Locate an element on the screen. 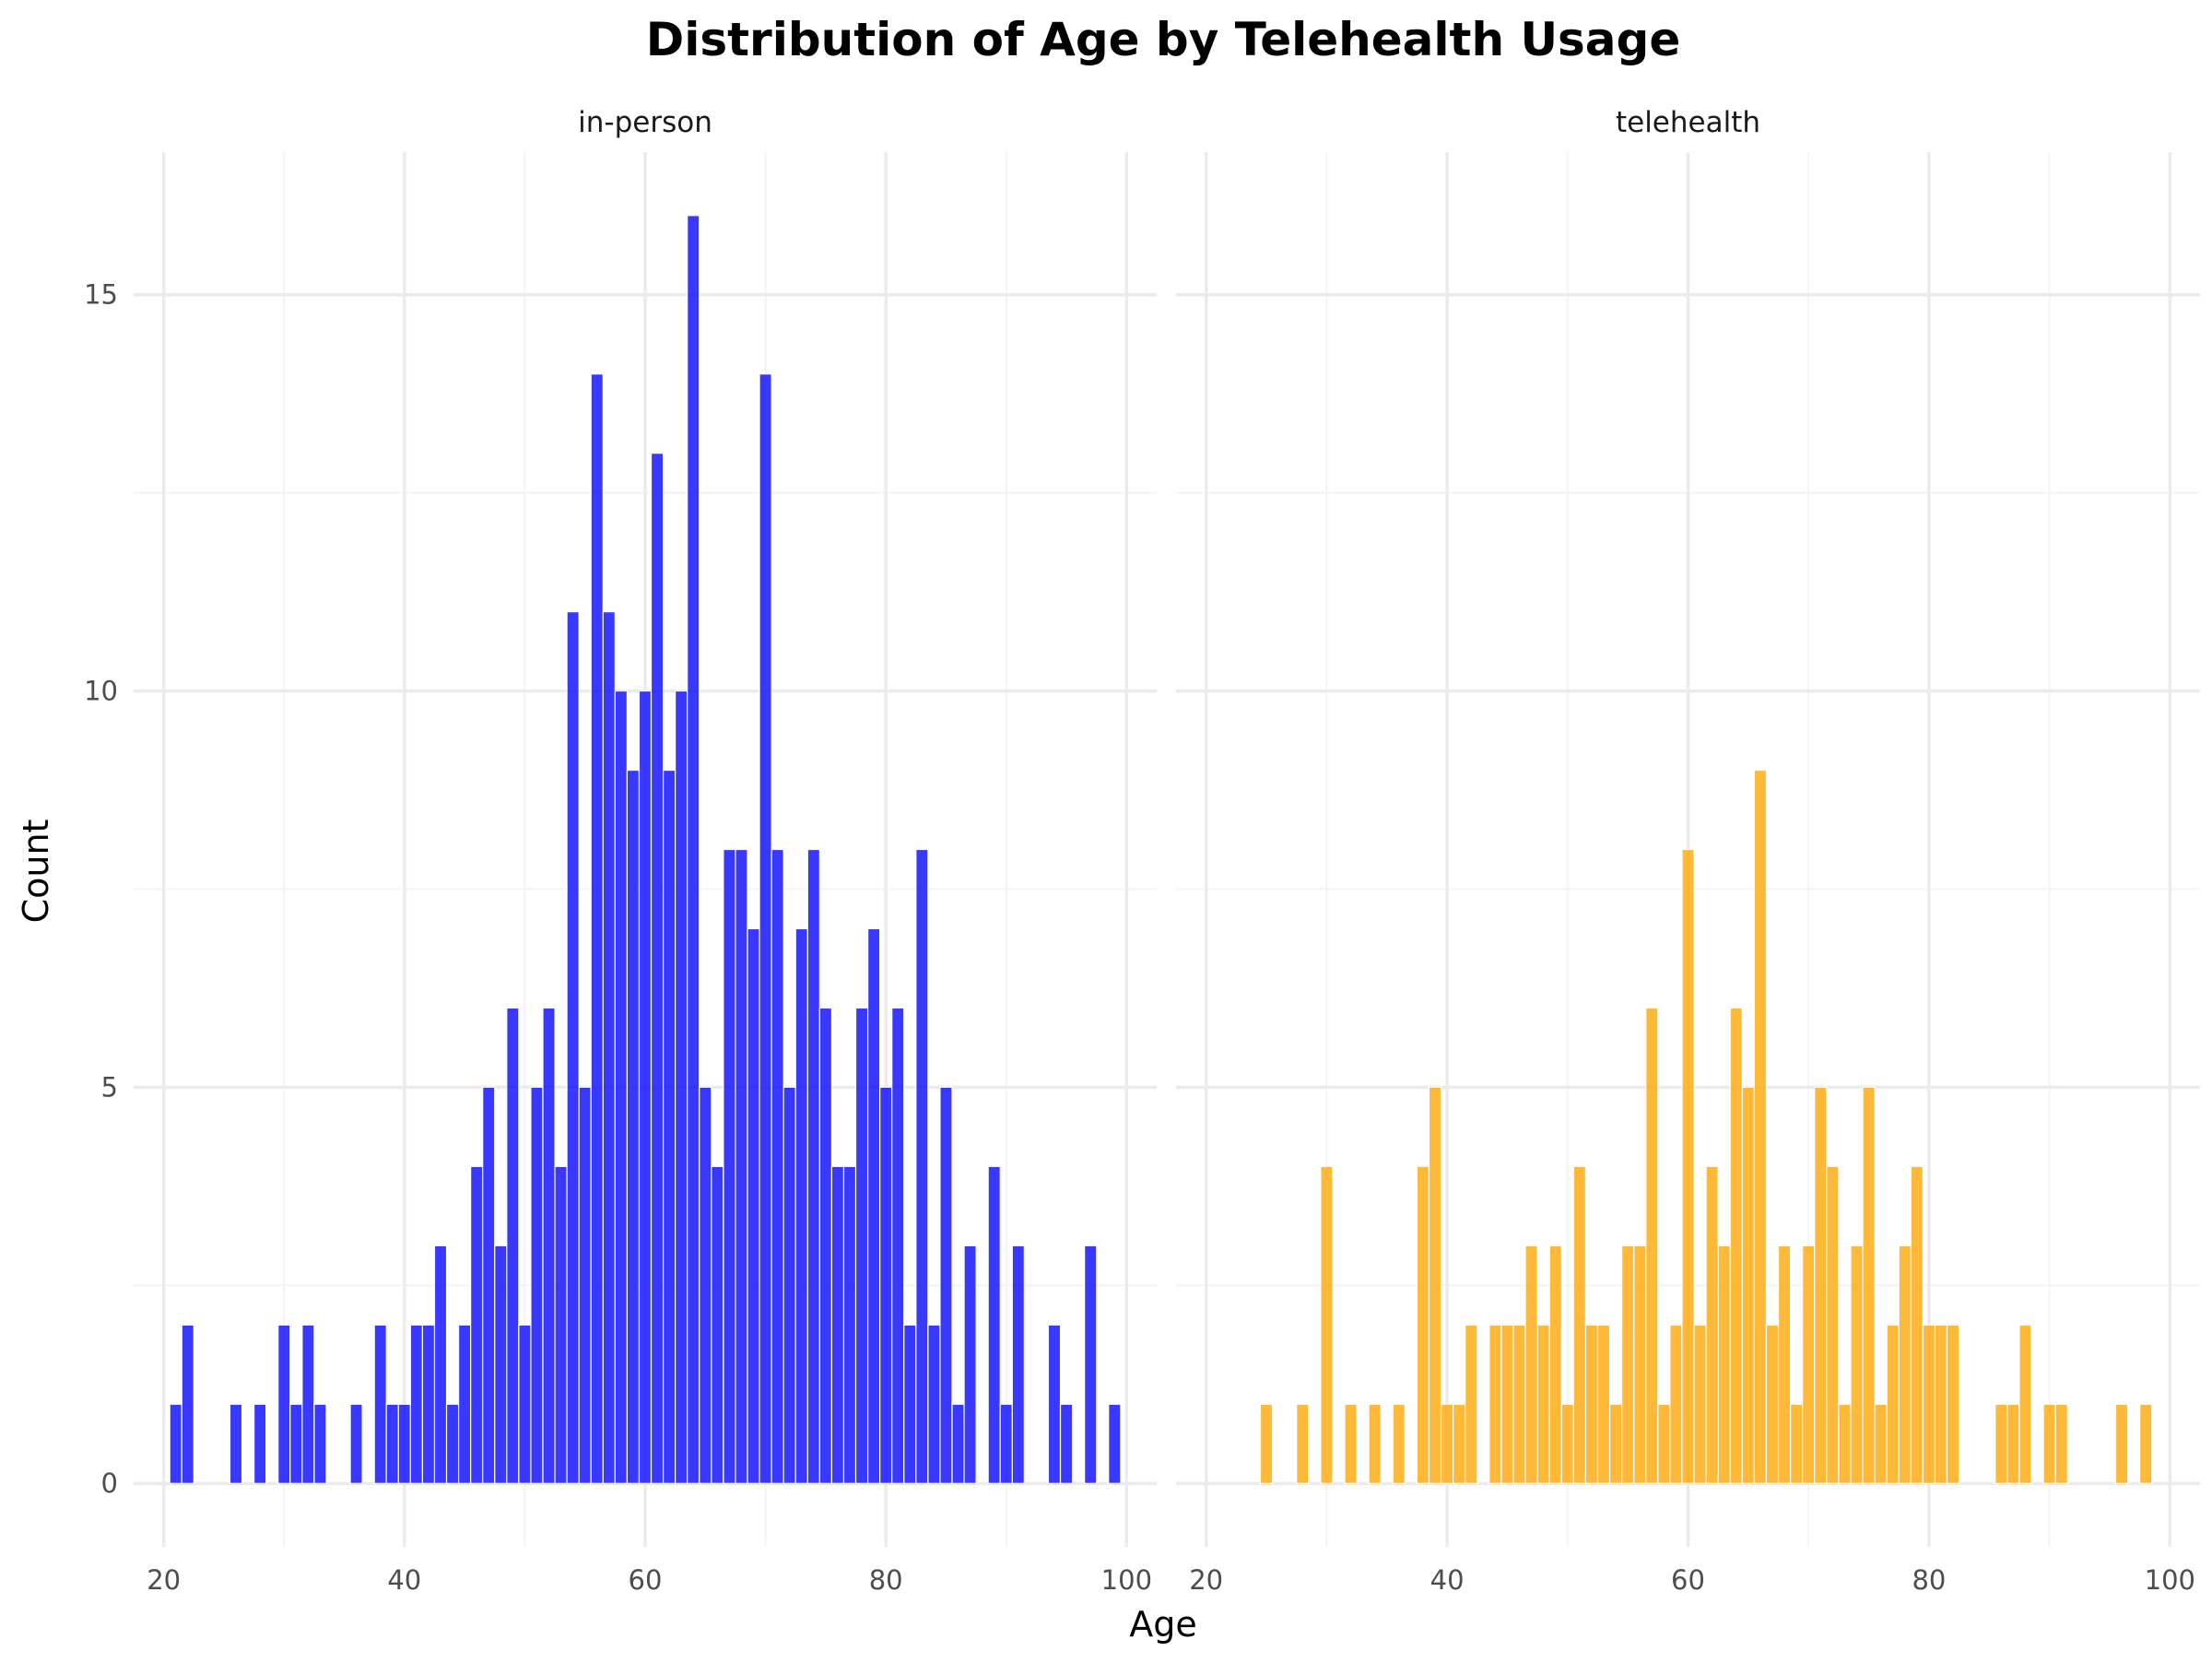 The width and height of the screenshot is (2212, 1663). x-tick-label: 40 is located at coordinates (404, 1580).